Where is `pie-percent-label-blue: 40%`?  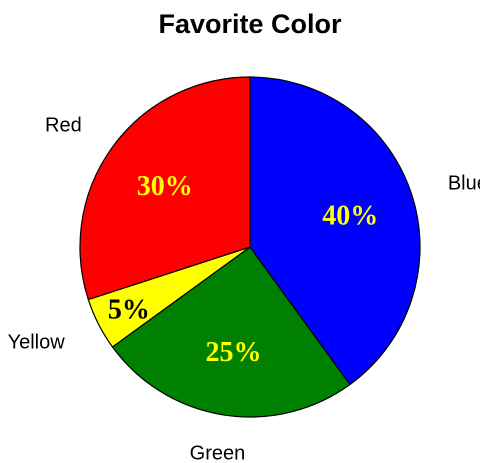 pie-percent-label-blue: 40% is located at coordinates (350, 215).